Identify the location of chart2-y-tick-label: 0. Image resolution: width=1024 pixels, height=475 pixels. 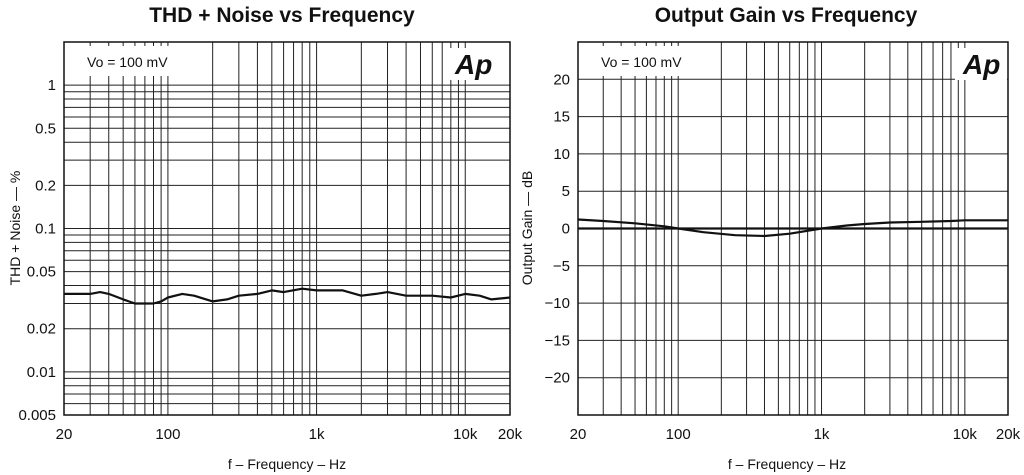
(566, 229).